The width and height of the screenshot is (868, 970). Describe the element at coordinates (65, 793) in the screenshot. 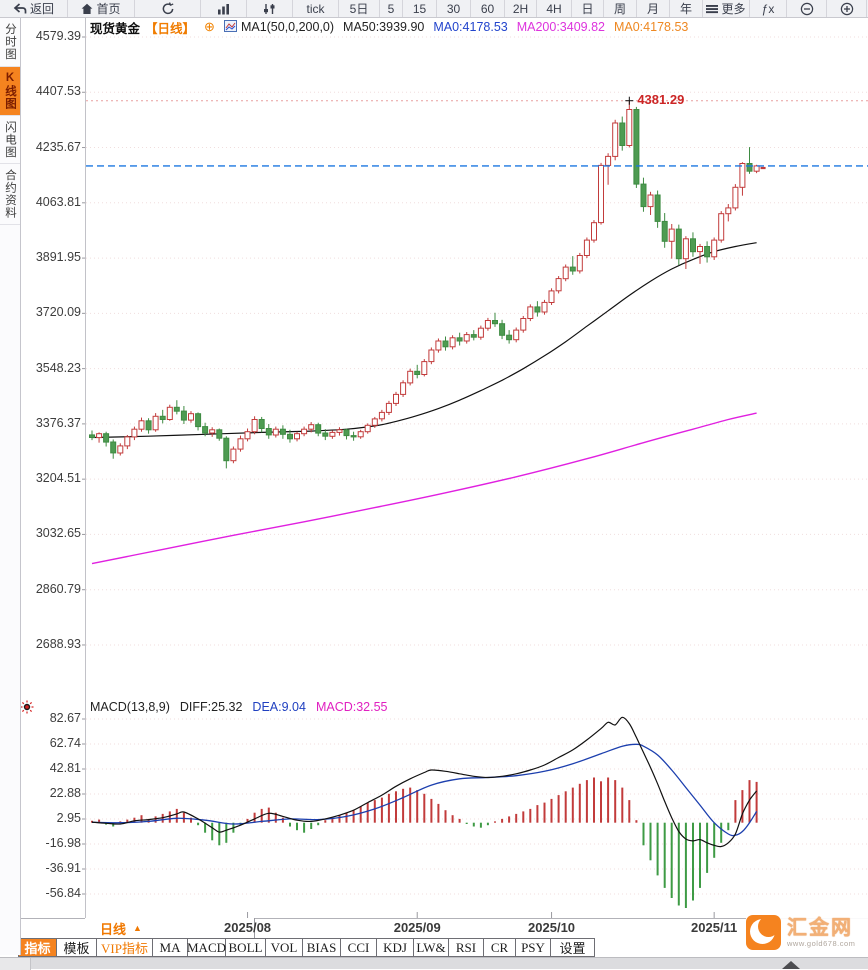

I see `macd-y-axis-label: 22.88` at that location.